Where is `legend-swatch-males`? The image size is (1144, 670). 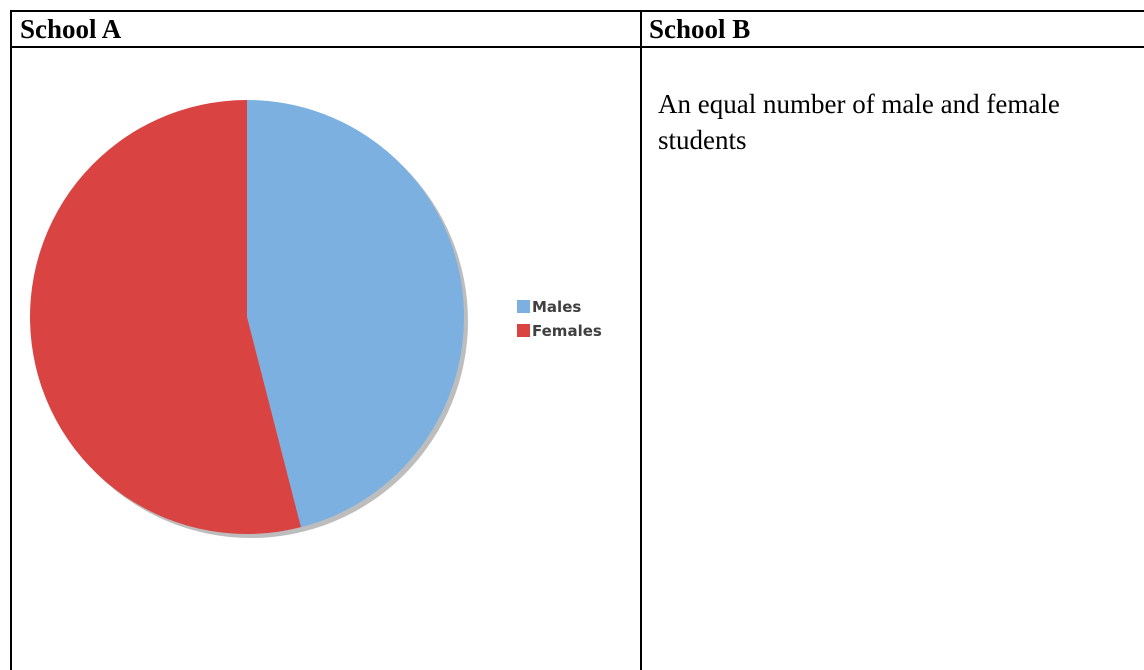 legend-swatch-males is located at coordinates (523, 306).